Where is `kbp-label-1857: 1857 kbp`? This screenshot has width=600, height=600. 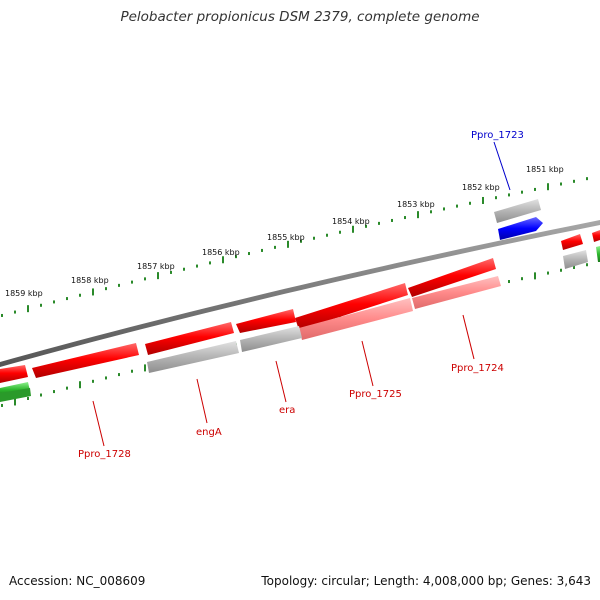
kbp-label-1857: 1857 kbp is located at coordinates (156, 266).